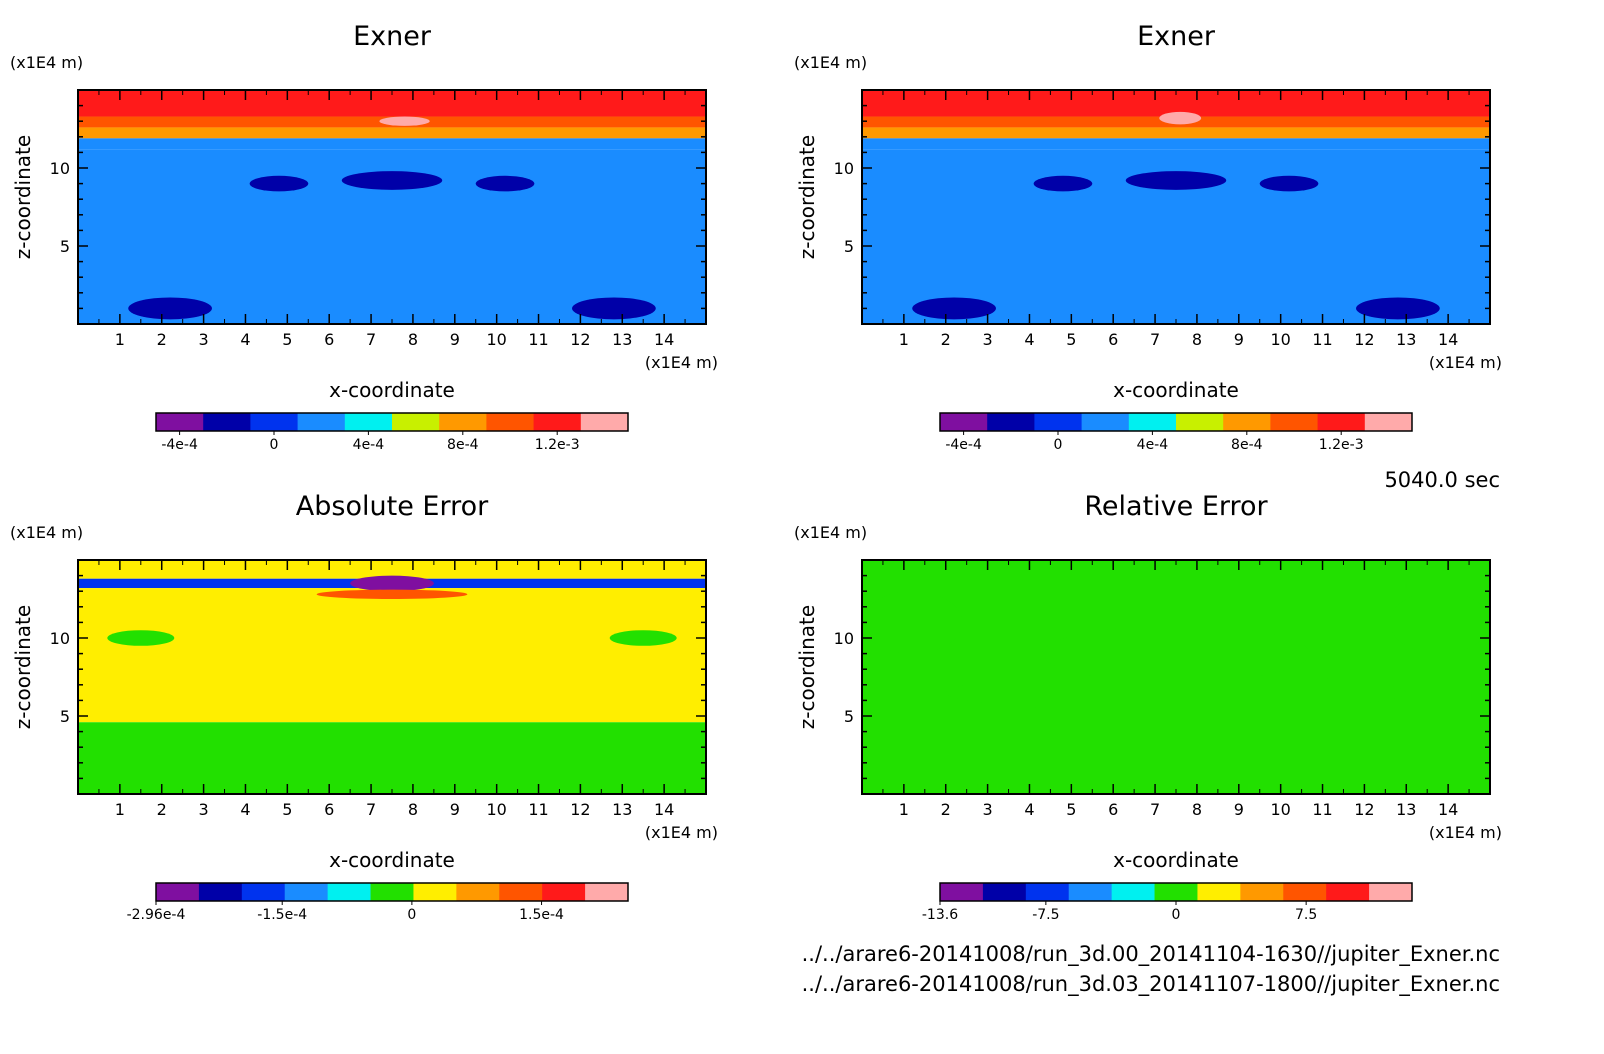 The height and width of the screenshot is (1054, 1604). Describe the element at coordinates (541, 915) in the screenshot. I see `colorbar-tick-label: 1.5e-4` at that location.